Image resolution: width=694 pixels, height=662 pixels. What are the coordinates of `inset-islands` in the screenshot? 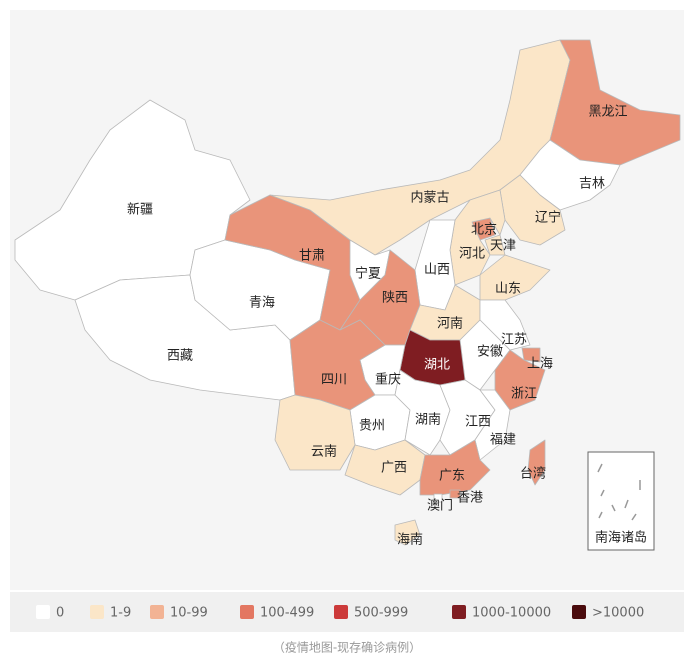 It's located at (619, 492).